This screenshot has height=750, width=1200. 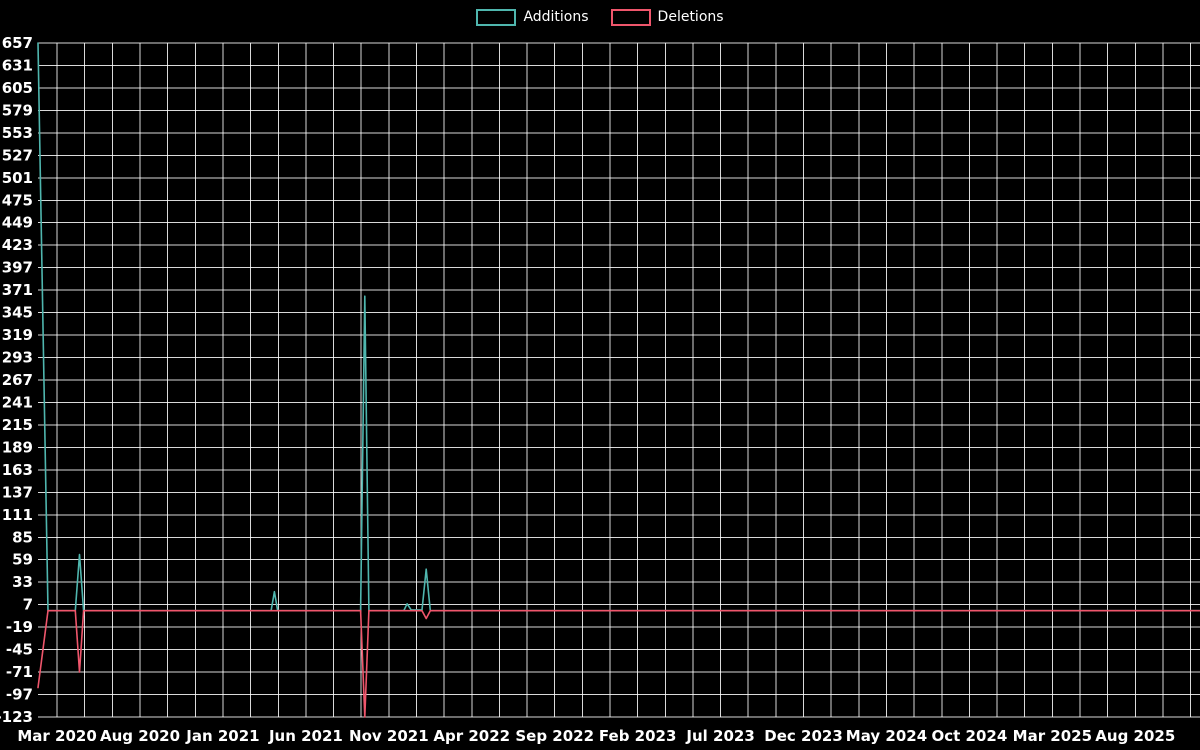 What do you see at coordinates (556, 17) in the screenshot?
I see `legend-label-additions: Additions` at bounding box center [556, 17].